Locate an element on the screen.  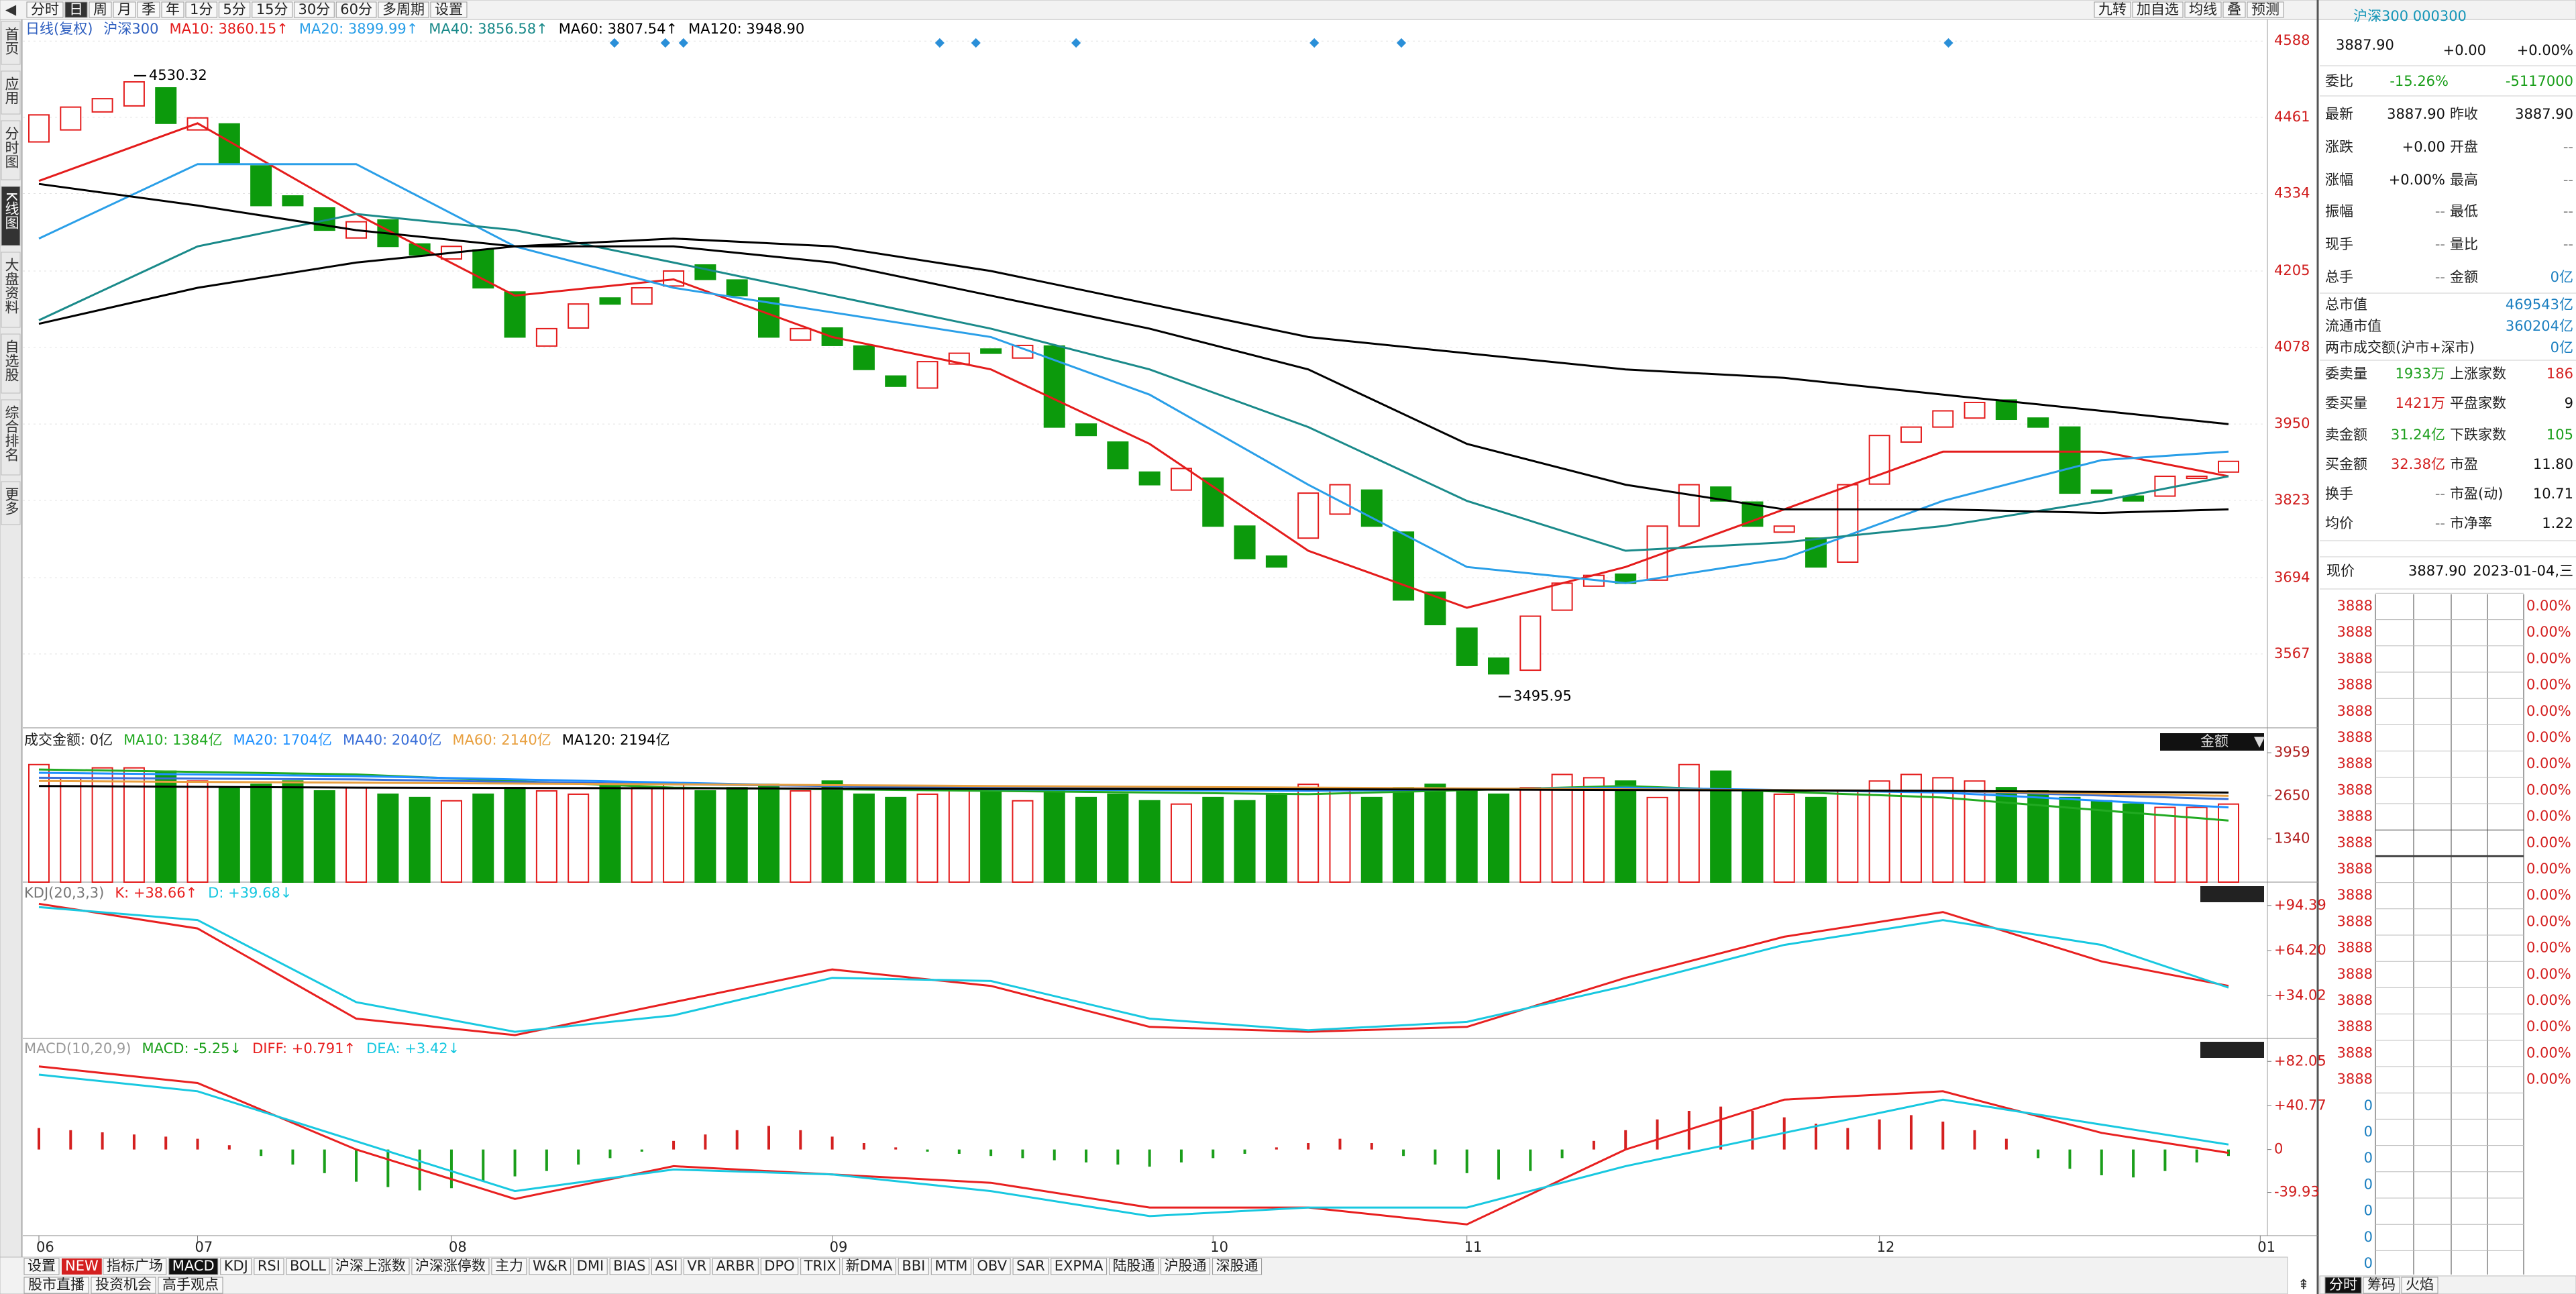
tab: TRIX is located at coordinates (820, 1266).